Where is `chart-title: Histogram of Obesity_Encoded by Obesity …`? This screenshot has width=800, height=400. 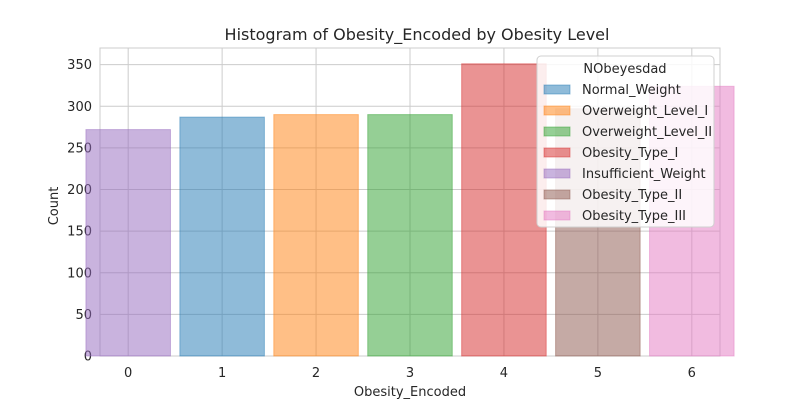
chart-title: Histogram of Obesity_Encoded by Obesity … is located at coordinates (417, 35).